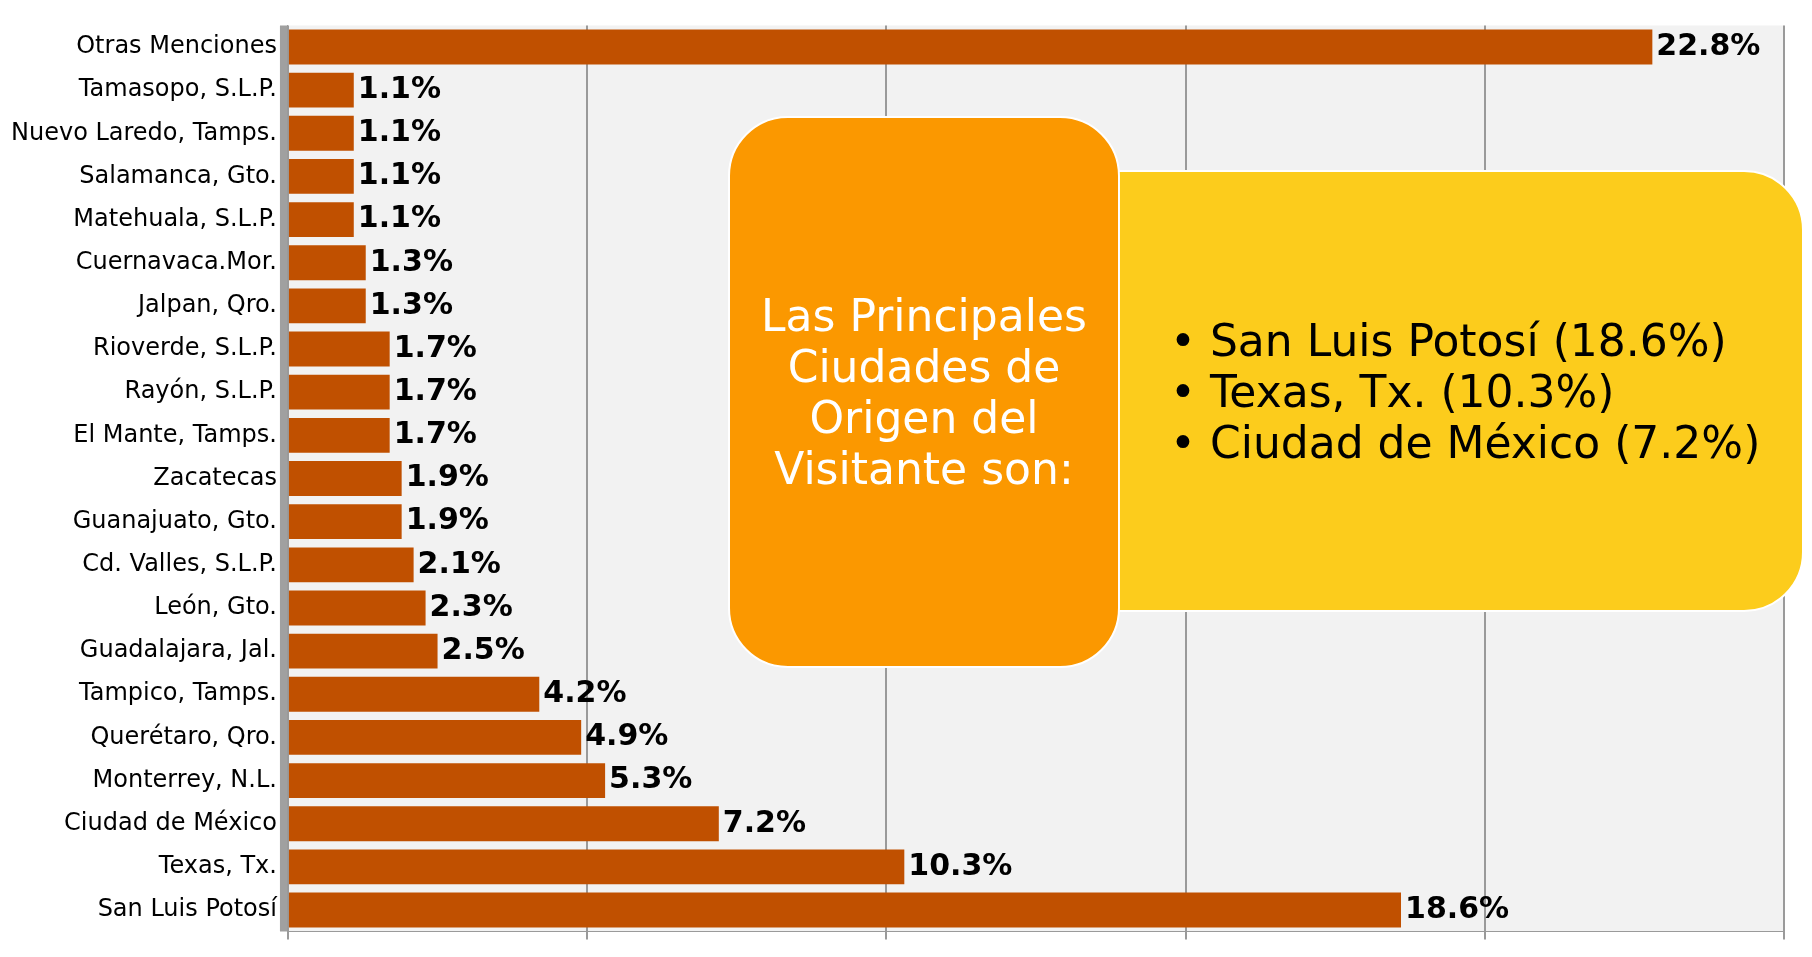 The image size is (1812, 957). Describe the element at coordinates (188, 908) in the screenshot. I see `y-tick-label: San Luis Potosí` at that location.